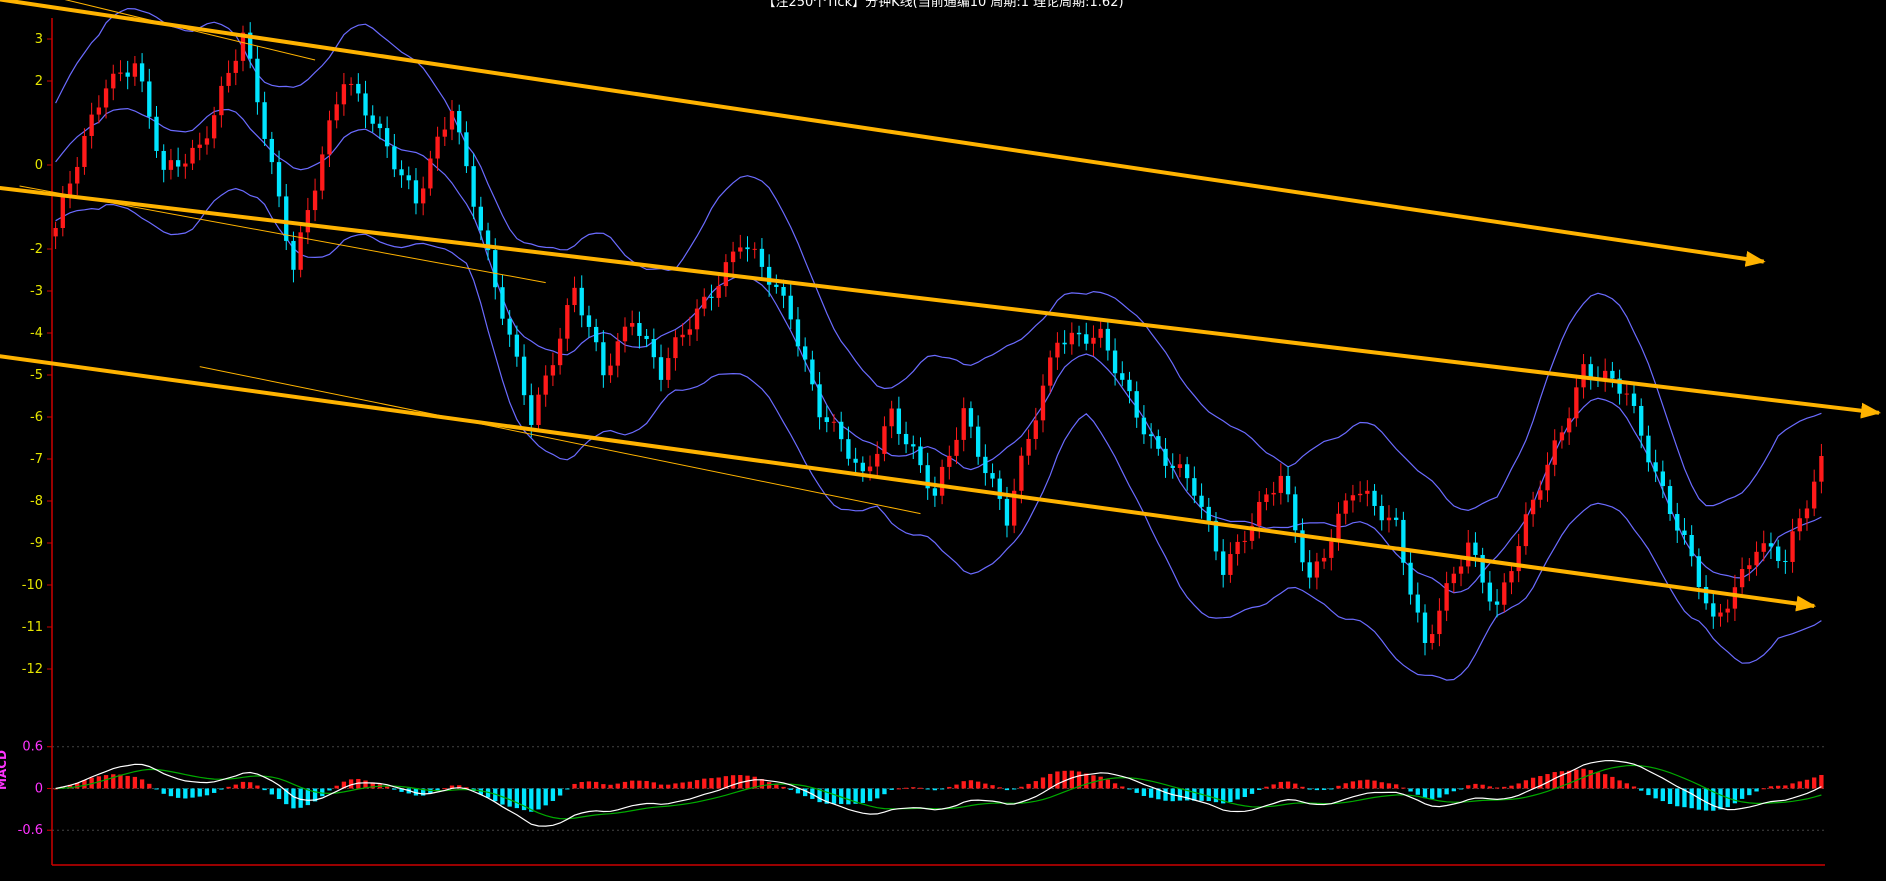 This screenshot has height=881, width=1886. I want to click on price-axis: 3 2 0 -2 -3 -4 -5 -6 -7 -8 -9 -10 -11 -12, so click(37, 354).